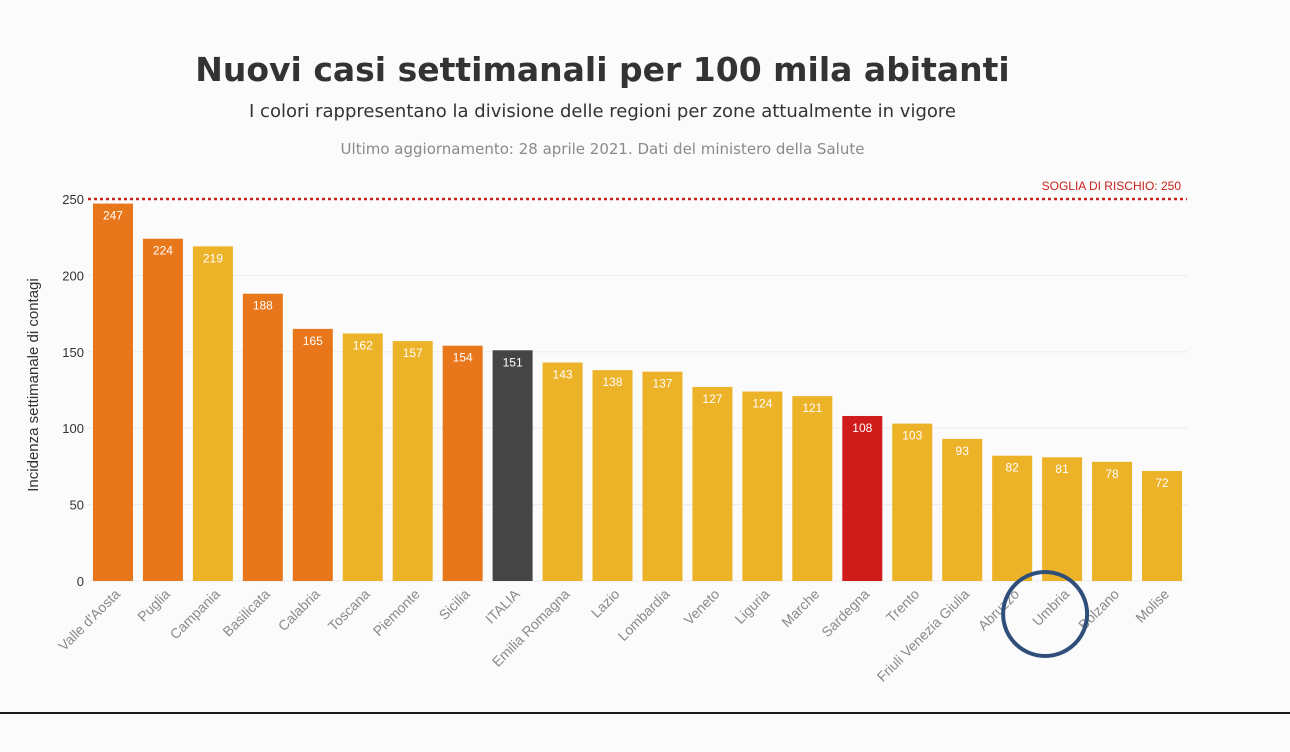  Describe the element at coordinates (73, 199) in the screenshot. I see `y-tick-label: 250` at that location.